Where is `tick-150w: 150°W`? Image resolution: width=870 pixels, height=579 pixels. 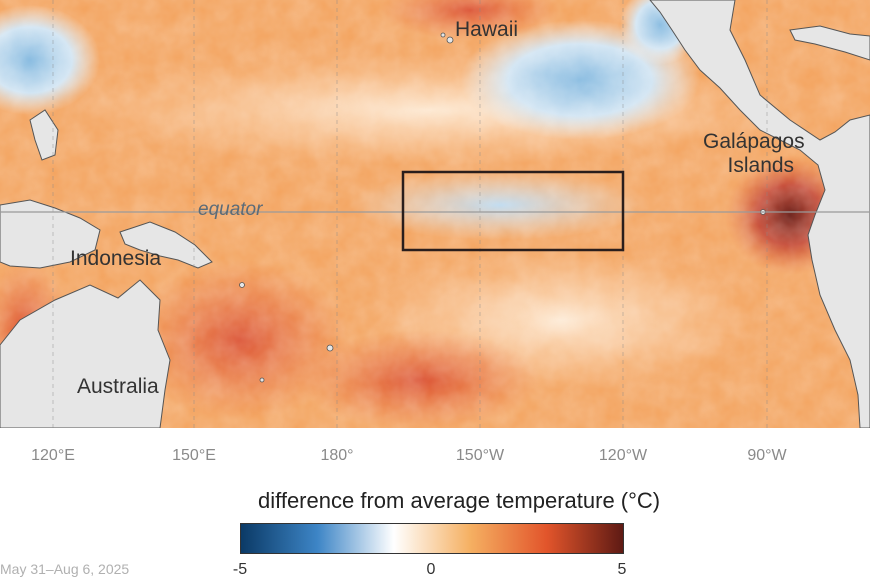
tick-150w: 150°W is located at coordinates (480, 455).